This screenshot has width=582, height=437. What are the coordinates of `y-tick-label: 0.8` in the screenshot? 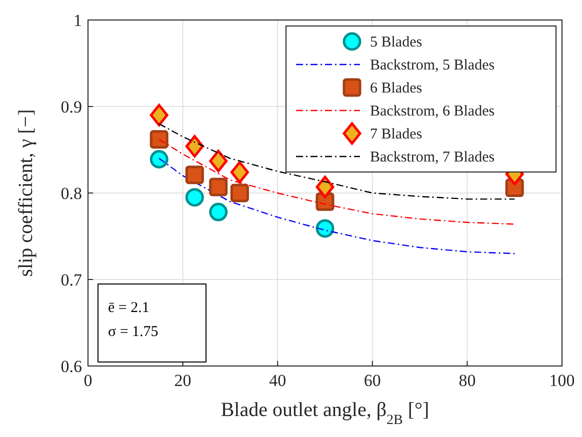 It's located at (71, 193).